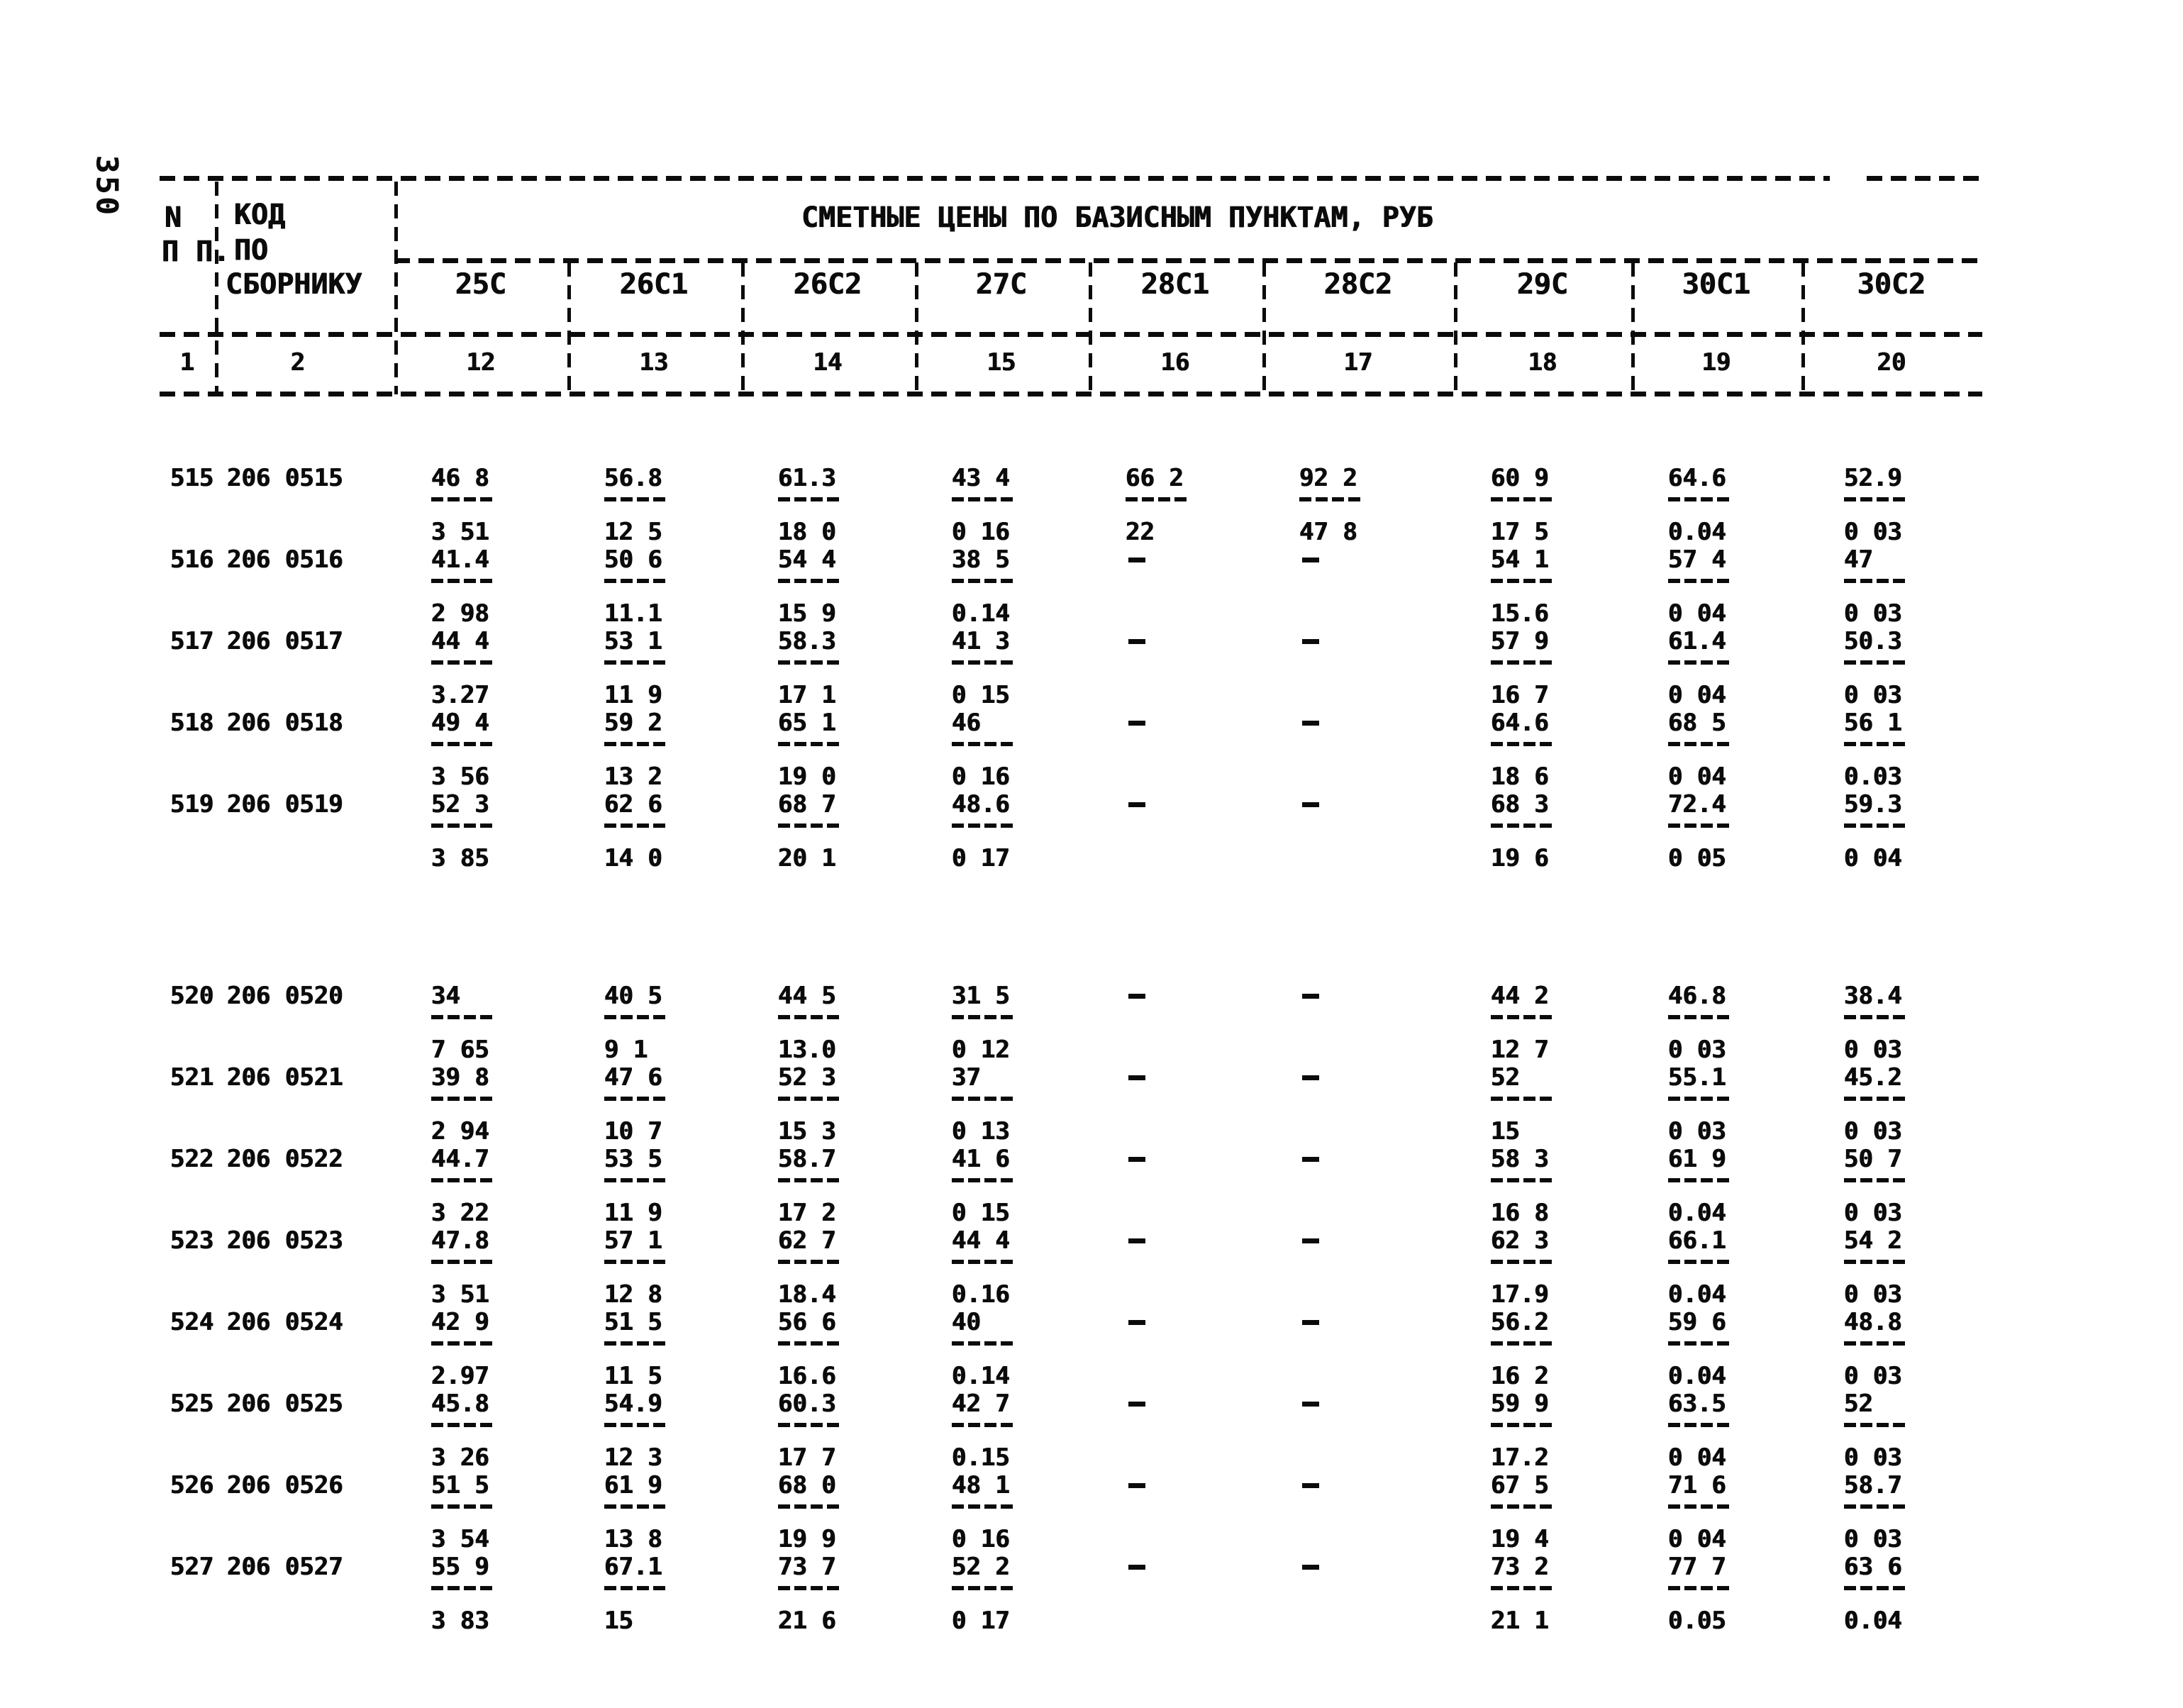  What do you see at coordinates (807, 858) in the screenshot?
I see `cell-value-bottom: 20 1` at bounding box center [807, 858].